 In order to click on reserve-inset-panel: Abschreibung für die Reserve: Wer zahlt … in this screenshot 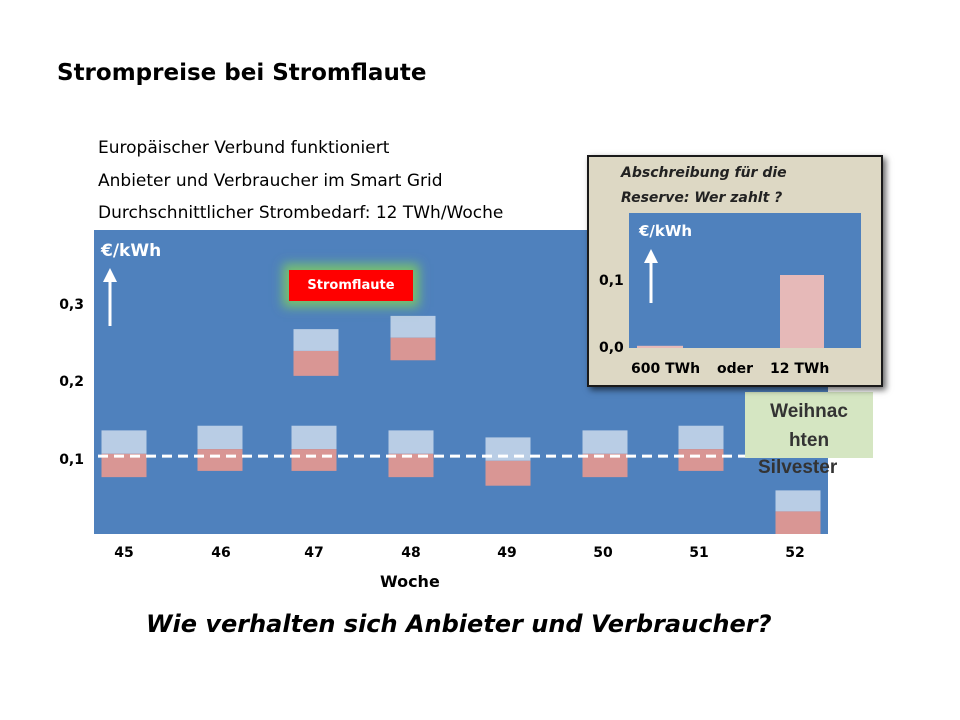, I will do `click(735, 271)`.